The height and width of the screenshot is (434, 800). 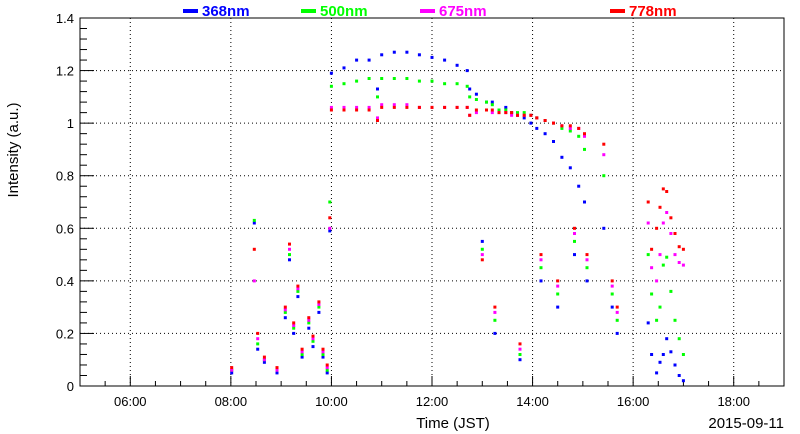 I want to click on legend: 368nm 500nm 675nm 778nm, so click(x=430, y=11).